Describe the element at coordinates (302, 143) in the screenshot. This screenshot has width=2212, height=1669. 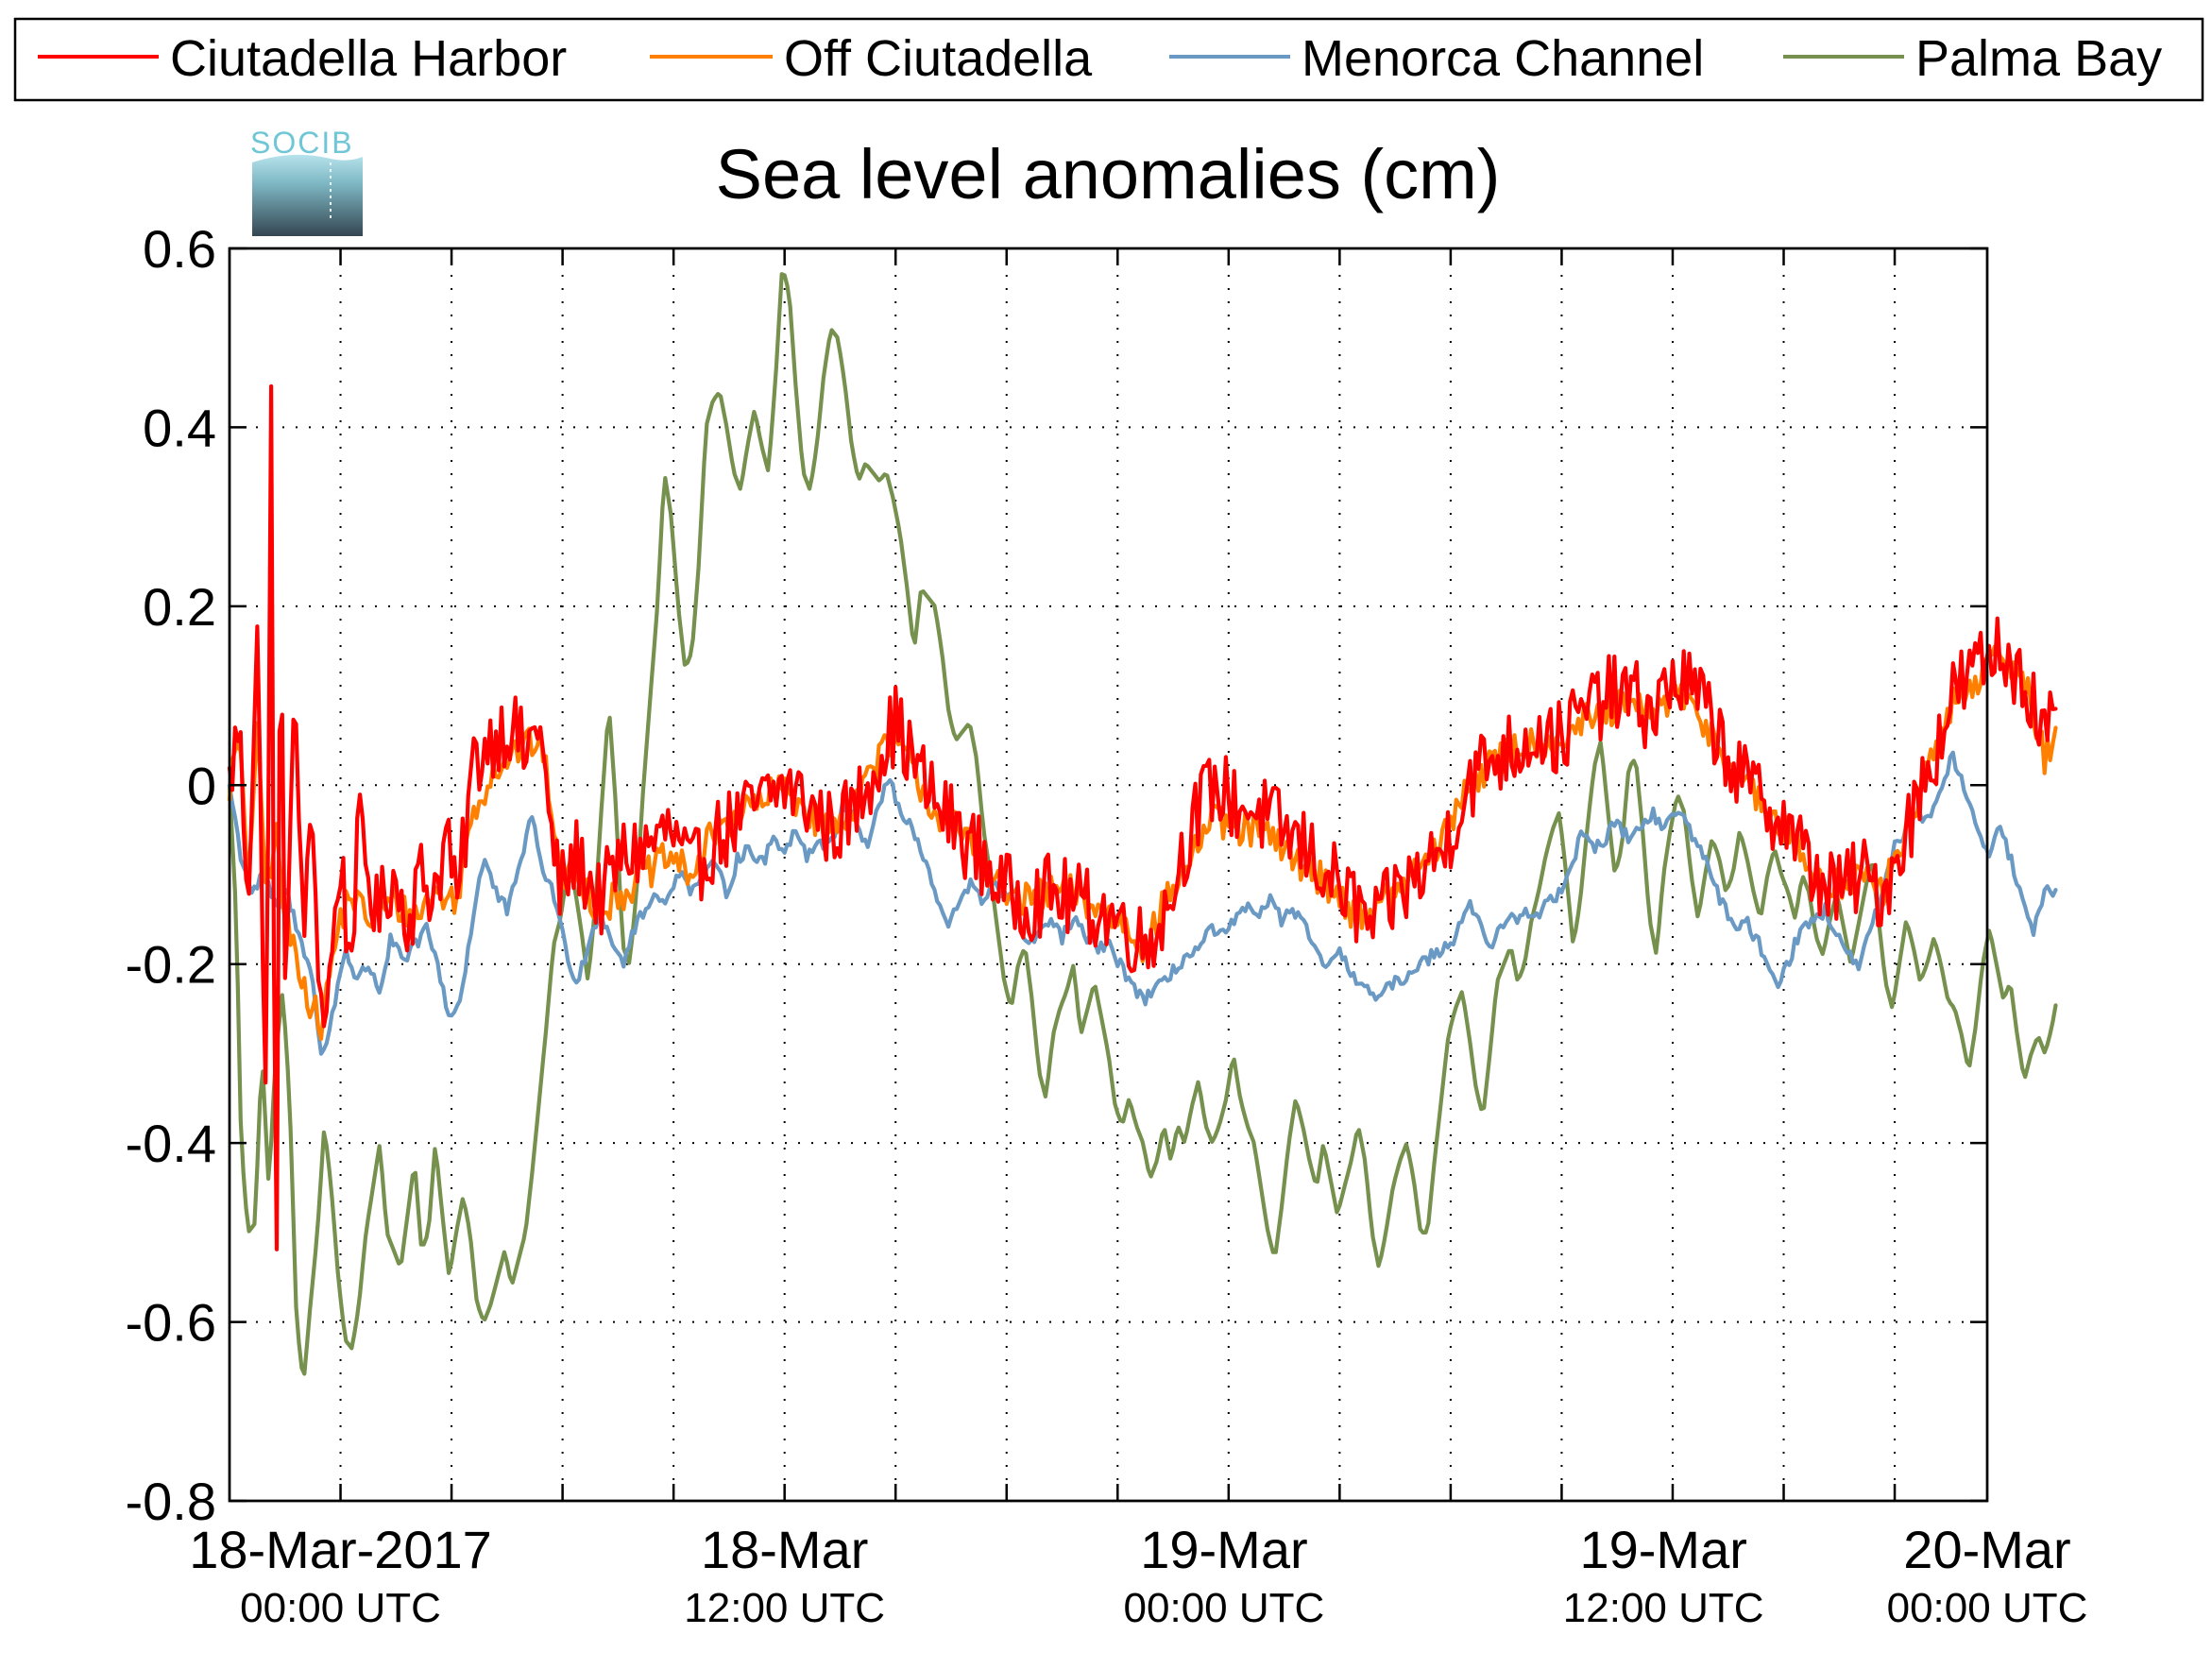
I see `logo-text: SOCIB` at that location.